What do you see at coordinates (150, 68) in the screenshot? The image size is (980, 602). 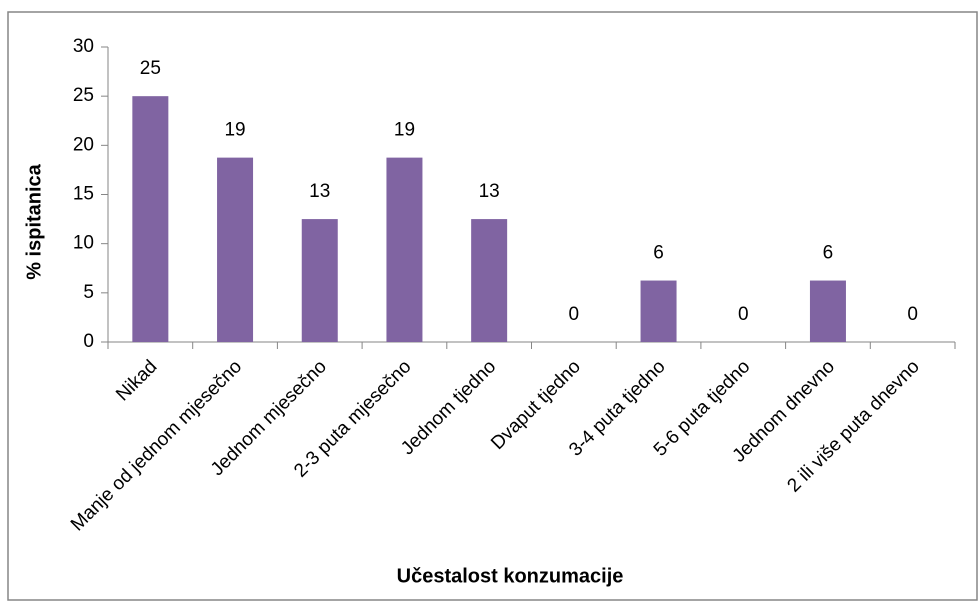 I see `data-label: 25` at bounding box center [150, 68].